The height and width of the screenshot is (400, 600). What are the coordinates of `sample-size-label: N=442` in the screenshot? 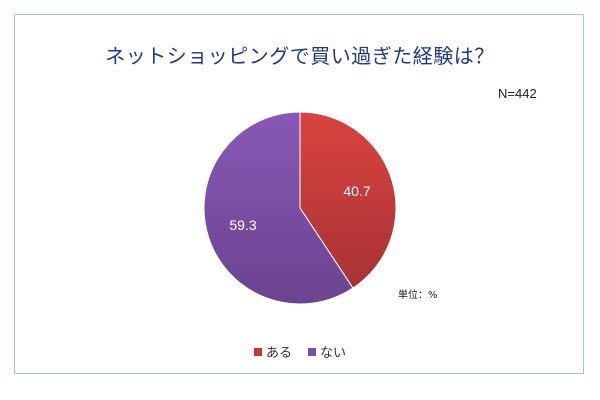 It's located at (517, 93).